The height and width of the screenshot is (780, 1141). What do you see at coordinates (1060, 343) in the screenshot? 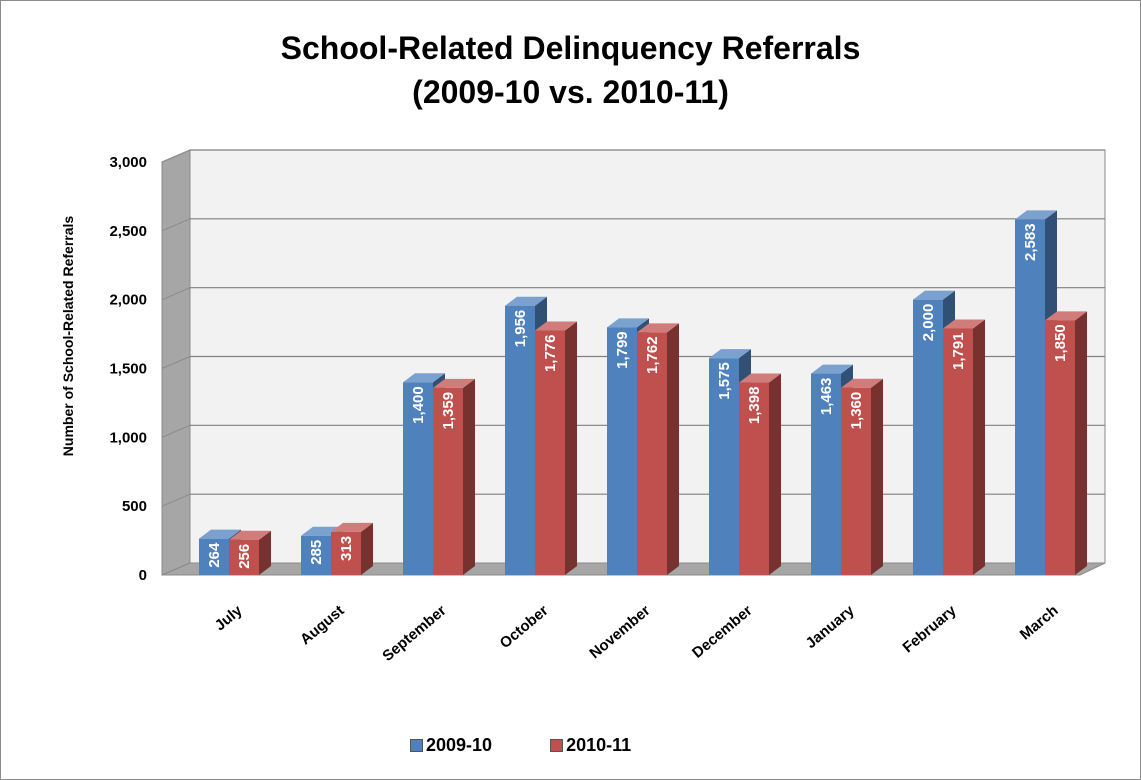
I see `data-label: 1,850` at bounding box center [1060, 343].